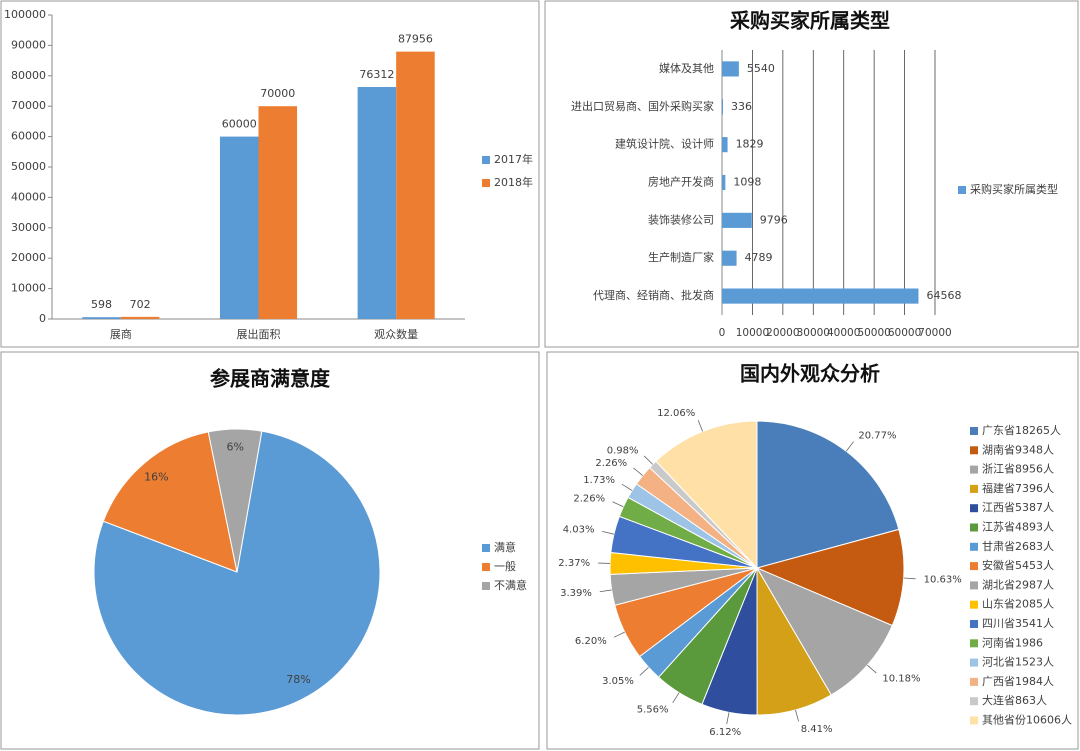  Describe the element at coordinates (42, 318) in the screenshot. I see `y-tick-label: 0` at that location.